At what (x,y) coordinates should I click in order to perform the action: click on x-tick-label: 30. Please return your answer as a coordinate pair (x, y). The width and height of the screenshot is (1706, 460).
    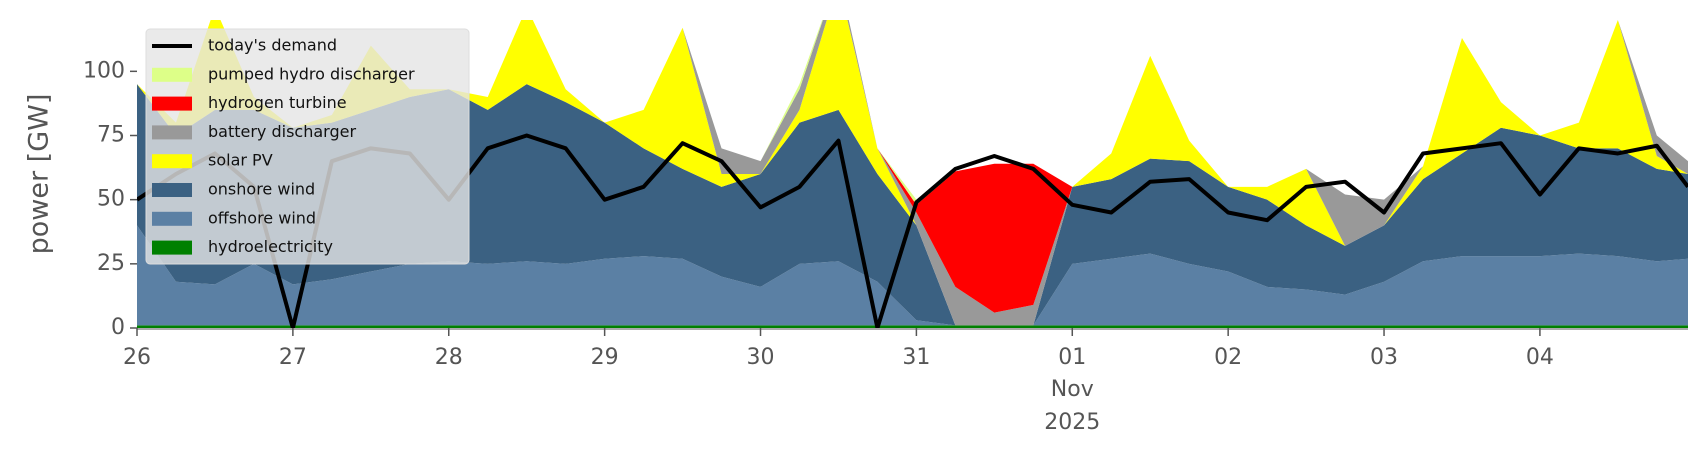
    Looking at the image, I should click on (761, 357).